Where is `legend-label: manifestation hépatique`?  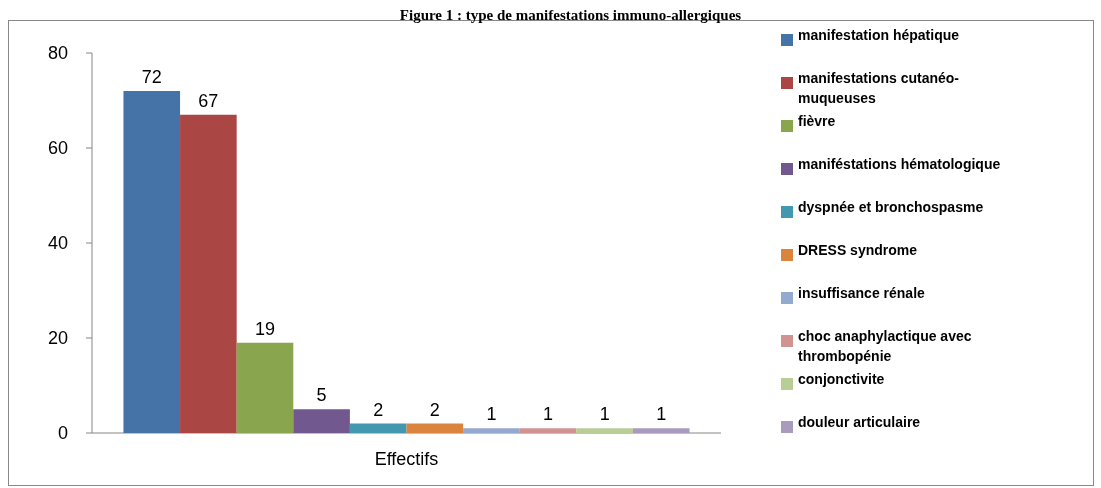 legend-label: manifestation hépatique is located at coordinates (879, 35).